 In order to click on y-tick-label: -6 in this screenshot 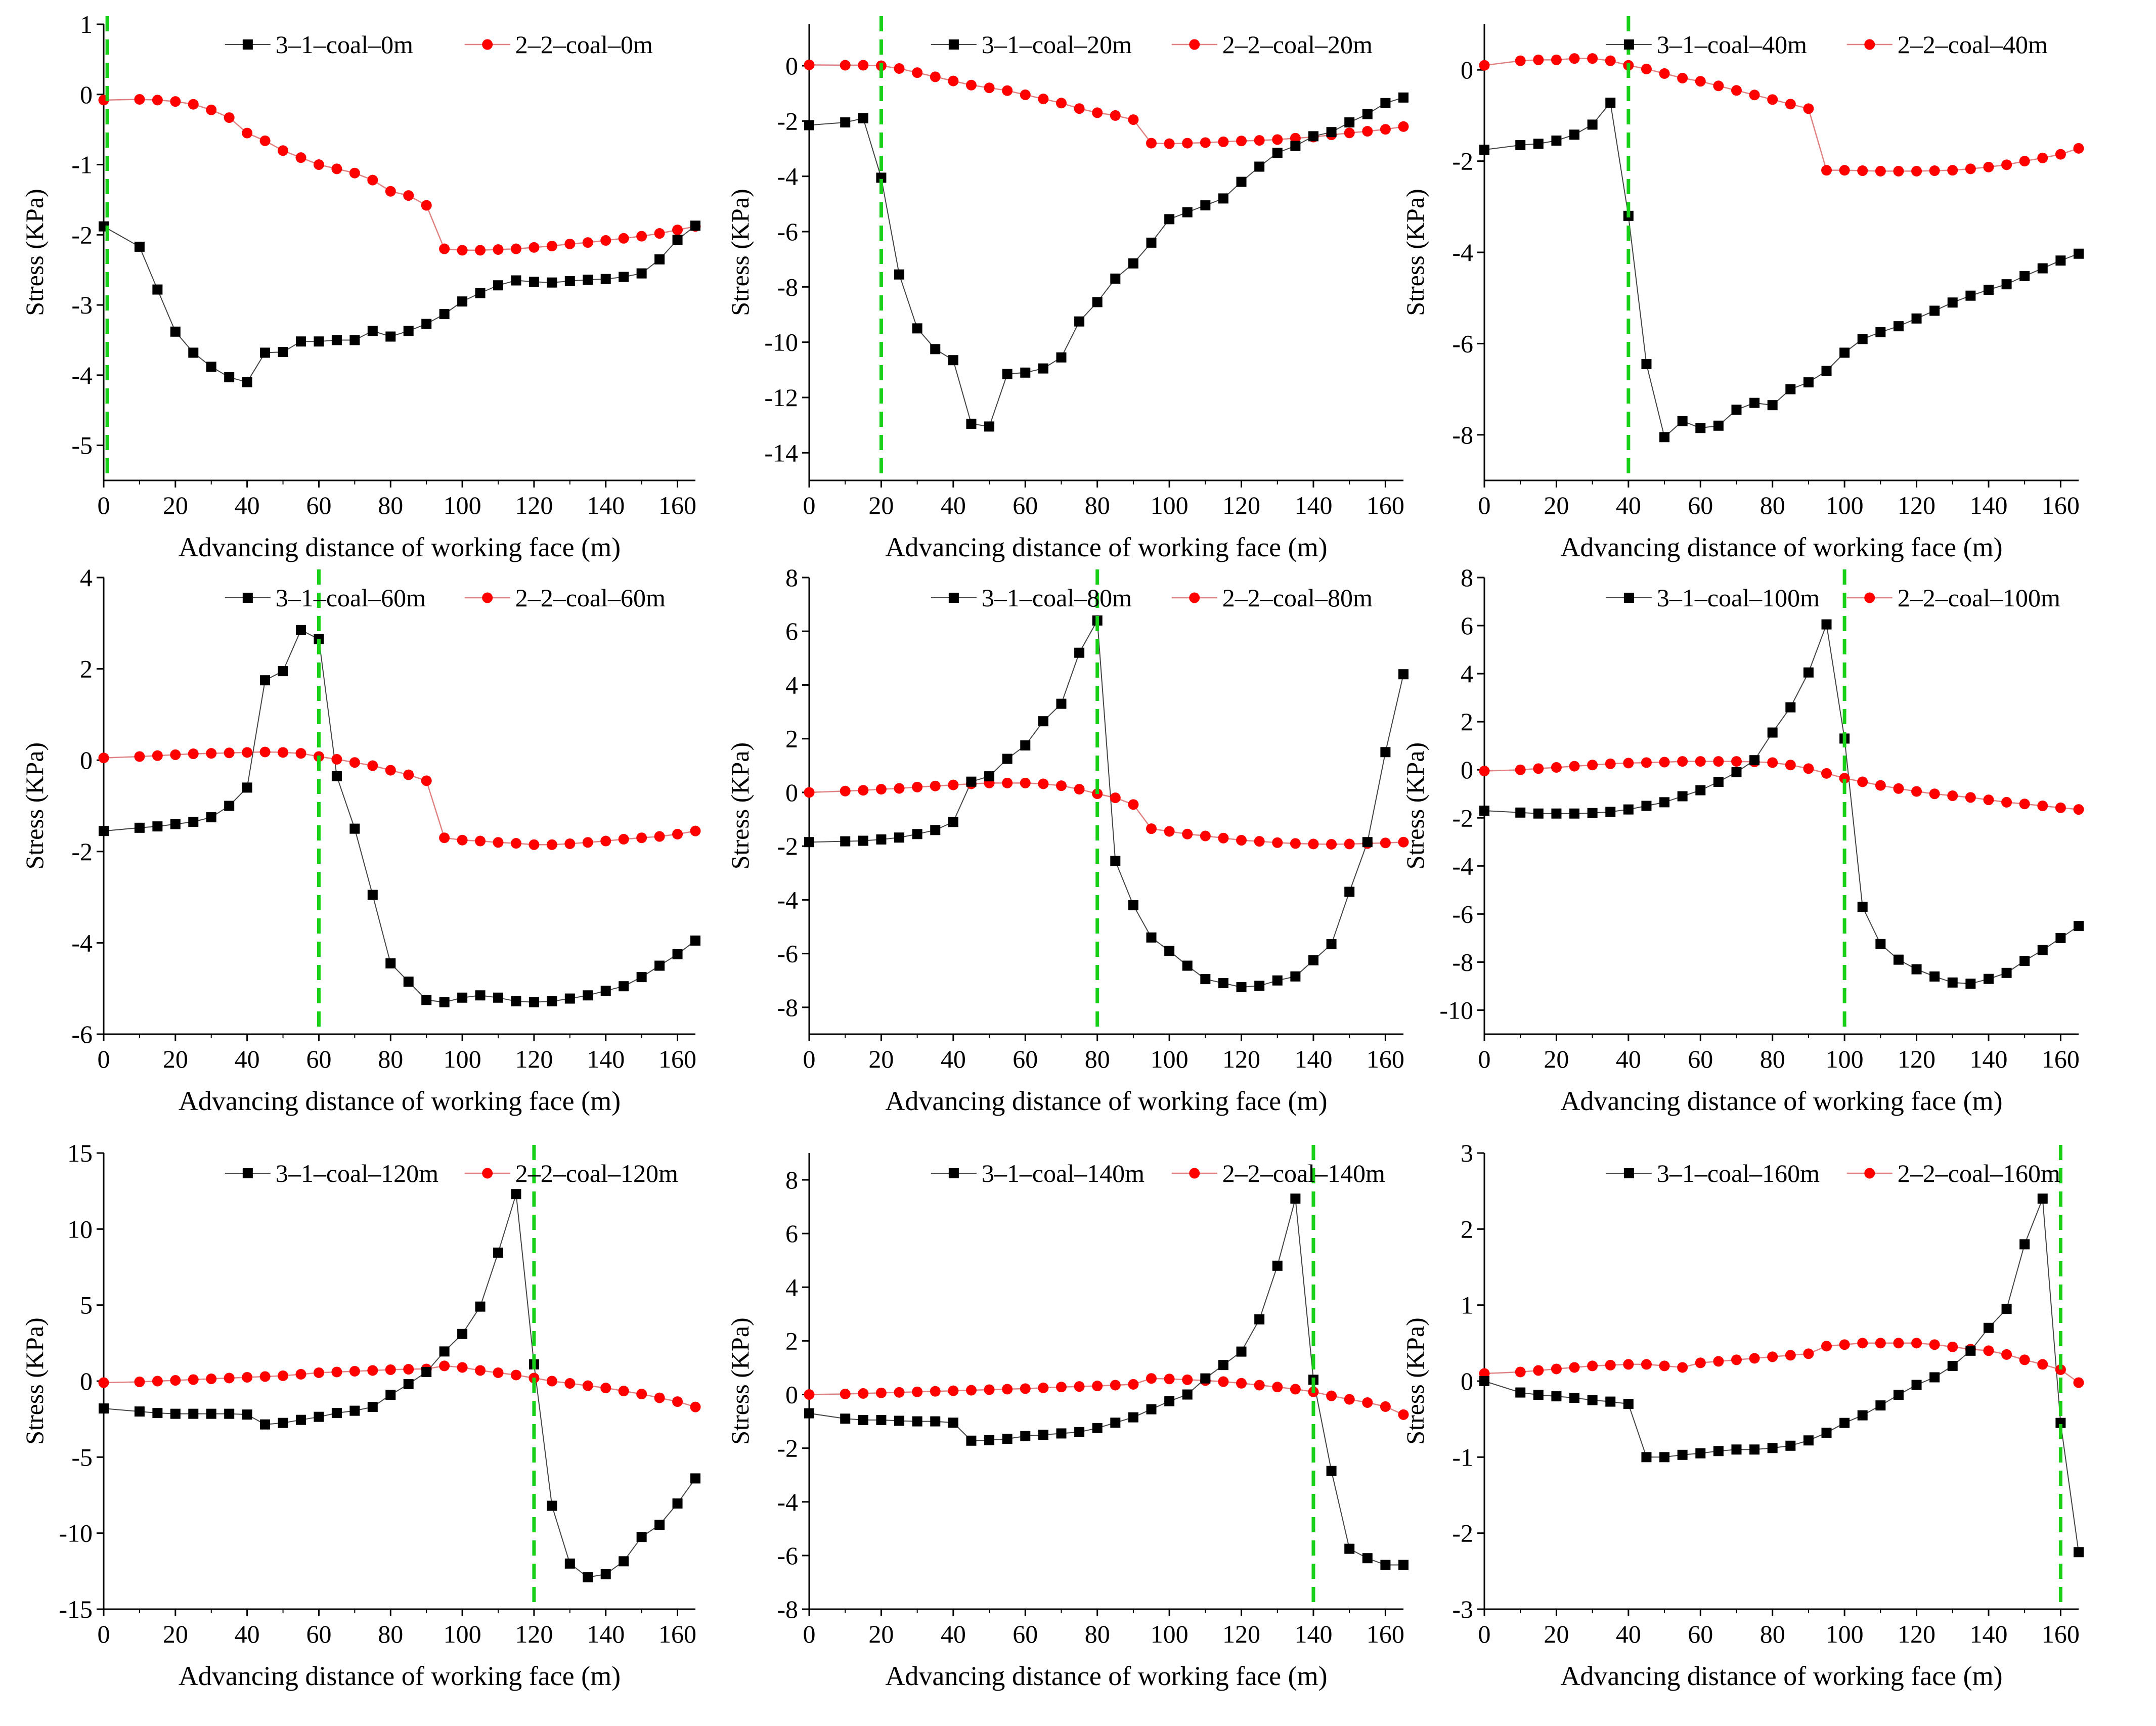, I will do `click(788, 1555)`.